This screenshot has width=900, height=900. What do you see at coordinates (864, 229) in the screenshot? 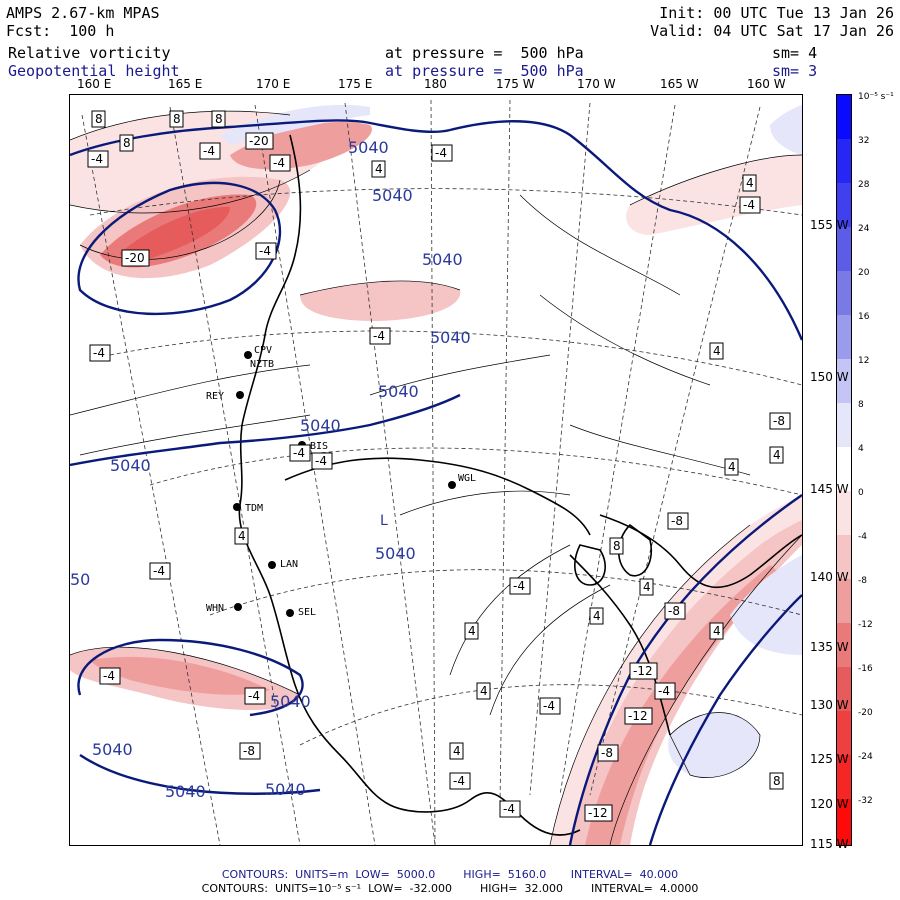
I see `colorbar-tick: 24` at bounding box center [864, 229].